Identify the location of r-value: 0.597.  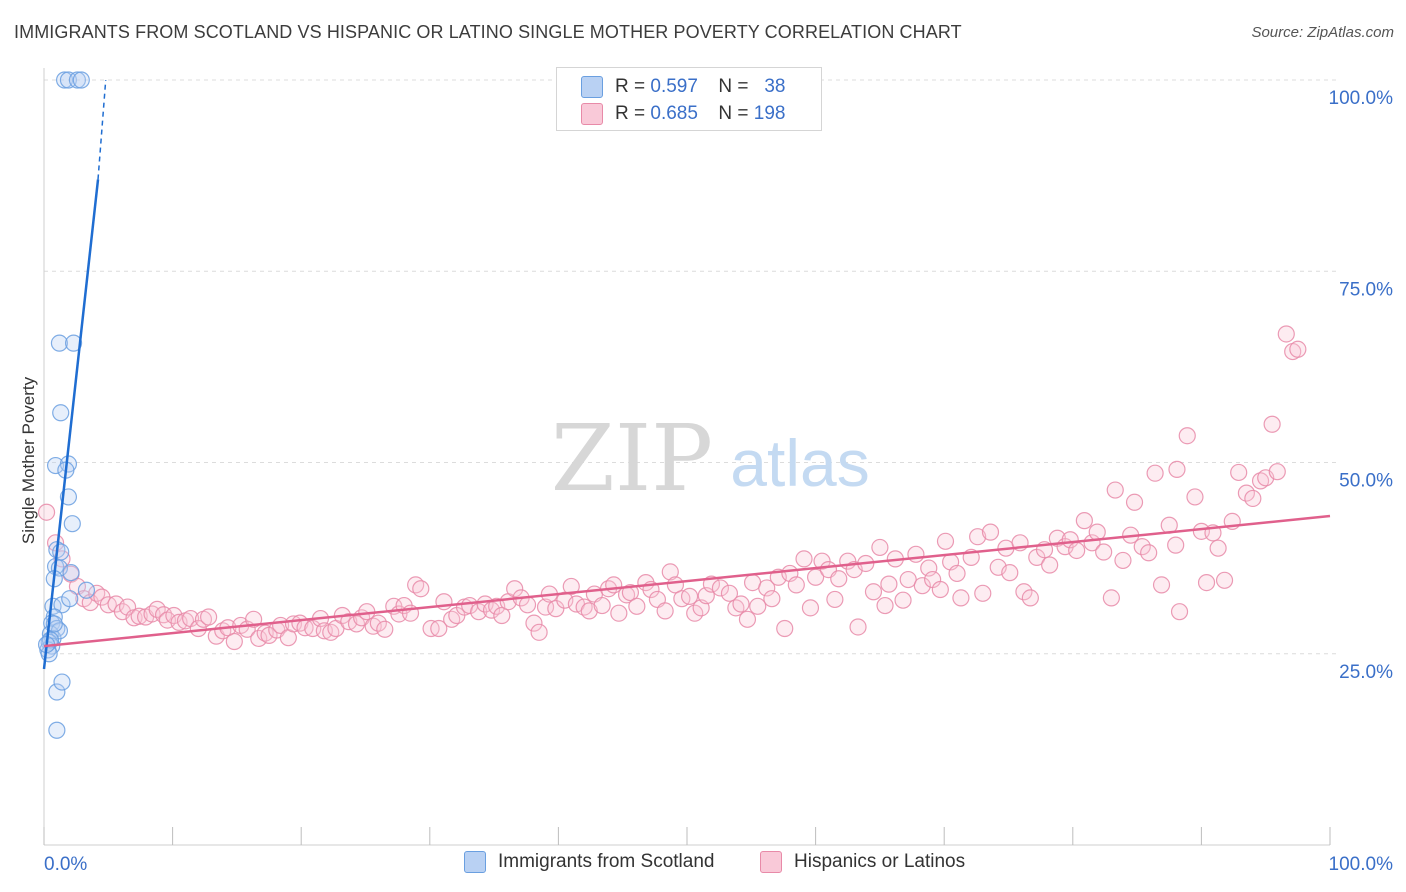
(674, 86).